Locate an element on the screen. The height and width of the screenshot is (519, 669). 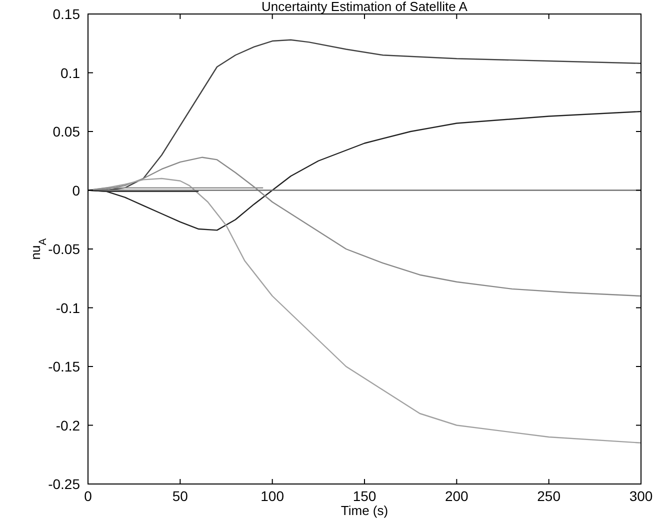
x-tick-label: 50 is located at coordinates (180, 496).